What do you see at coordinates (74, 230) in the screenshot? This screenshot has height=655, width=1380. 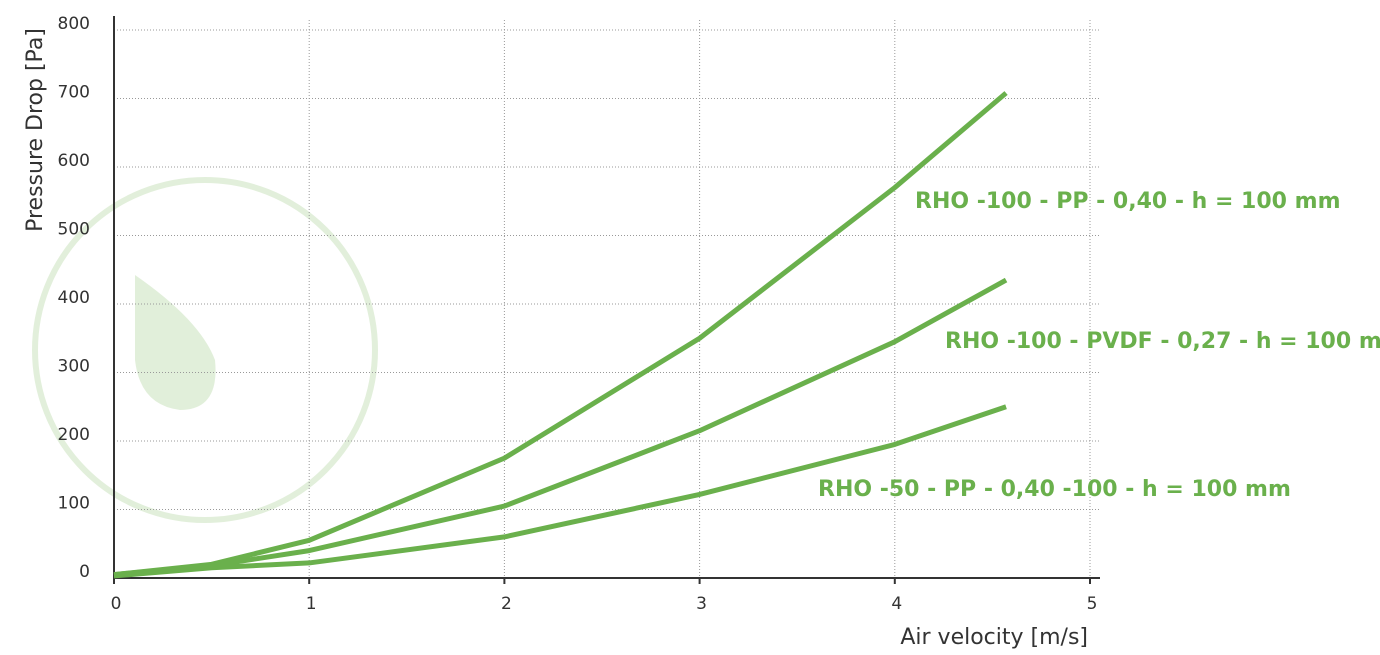 I see `y-tick-label: 500` at bounding box center [74, 230].